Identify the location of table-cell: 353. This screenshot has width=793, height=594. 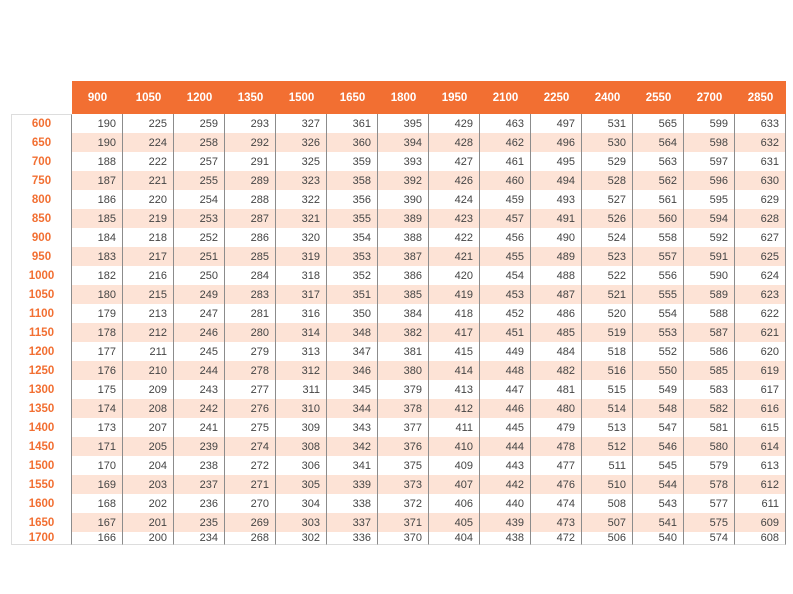
(352, 256).